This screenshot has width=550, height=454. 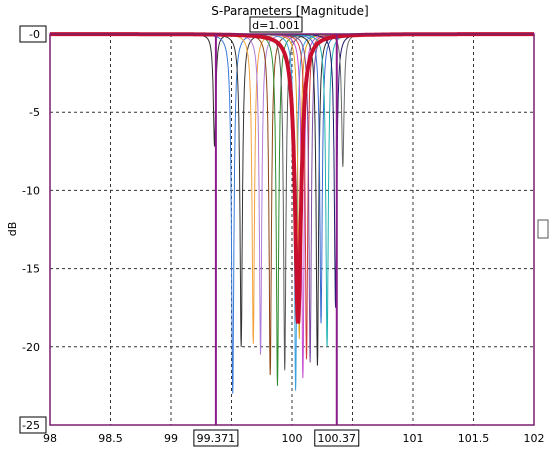 I want to click on x-tick-label: 102, so click(x=534, y=438).